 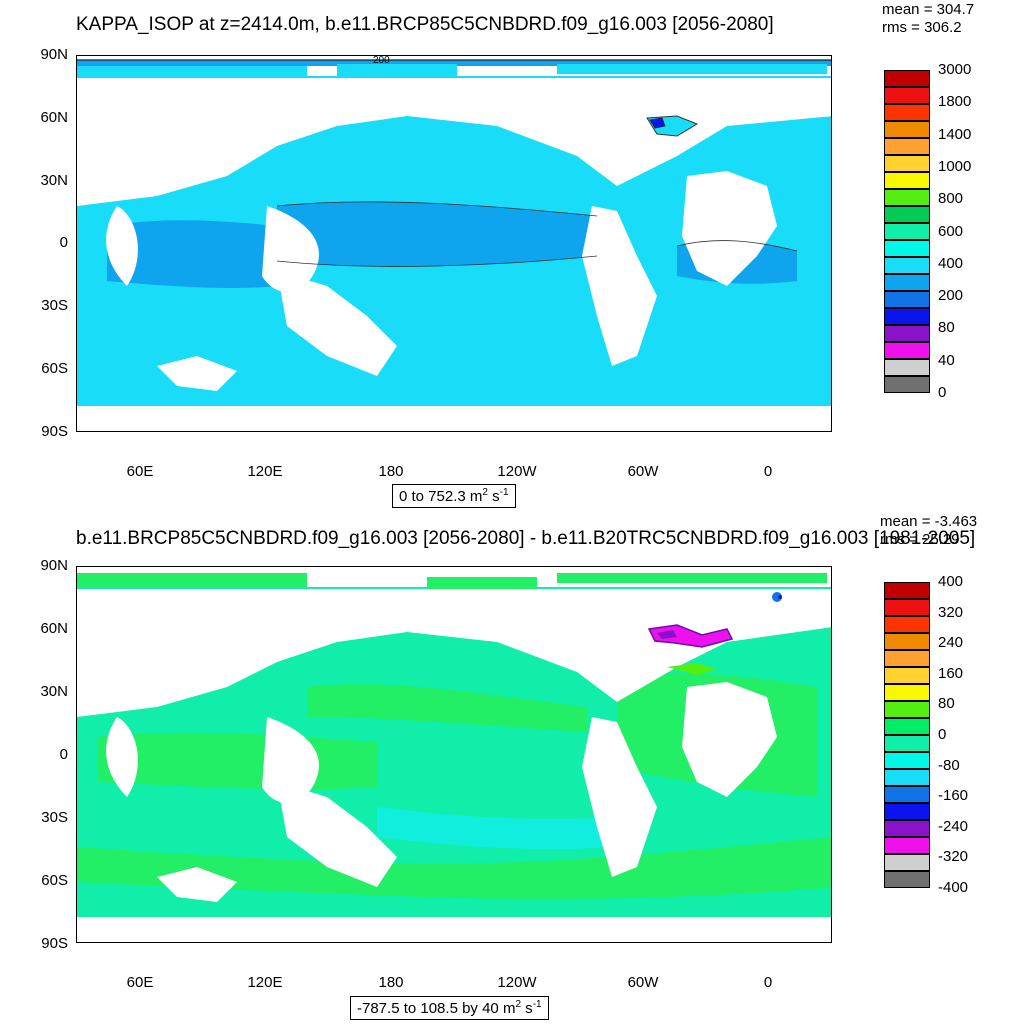 What do you see at coordinates (951, 612) in the screenshot?
I see `colorbar-label: 320` at bounding box center [951, 612].